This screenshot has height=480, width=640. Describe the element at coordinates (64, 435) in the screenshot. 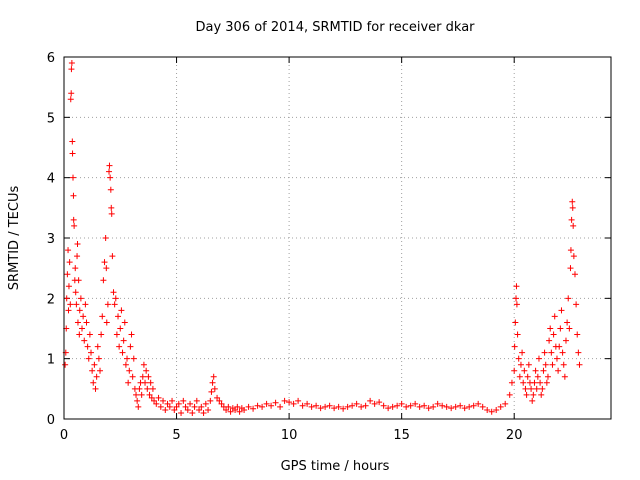

I see `x-tick-label: 0` at that location.